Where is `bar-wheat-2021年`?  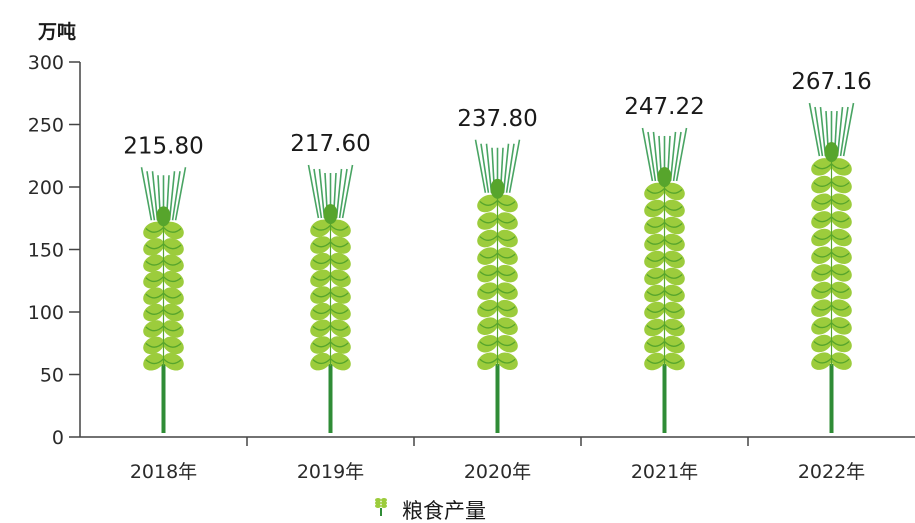 bar-wheat-2021年 is located at coordinates (664, 280).